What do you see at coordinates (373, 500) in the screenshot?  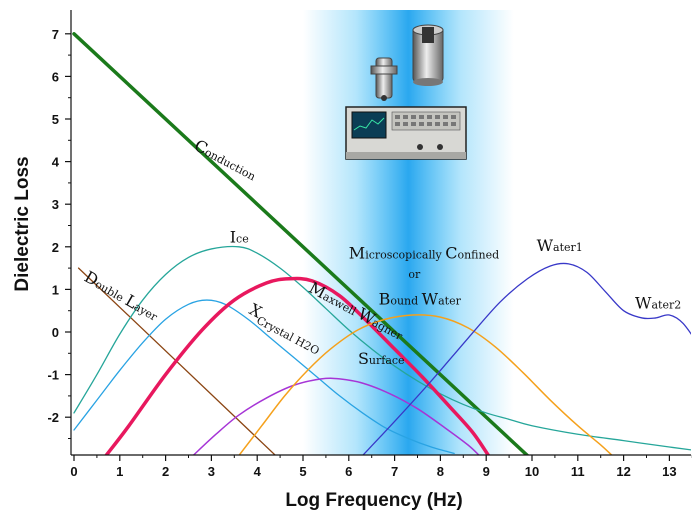 I see `x-axis-label: Log Frequency (Hz)` at bounding box center [373, 500].